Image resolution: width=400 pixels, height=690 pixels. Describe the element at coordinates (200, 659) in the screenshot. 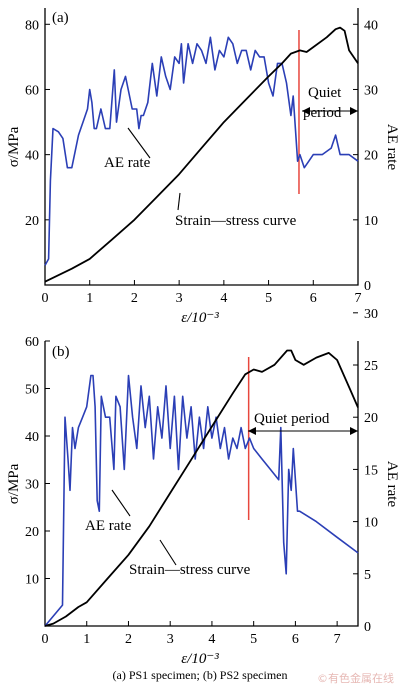

I see `x-axis-label-b: ε/10⁻³` at that location.